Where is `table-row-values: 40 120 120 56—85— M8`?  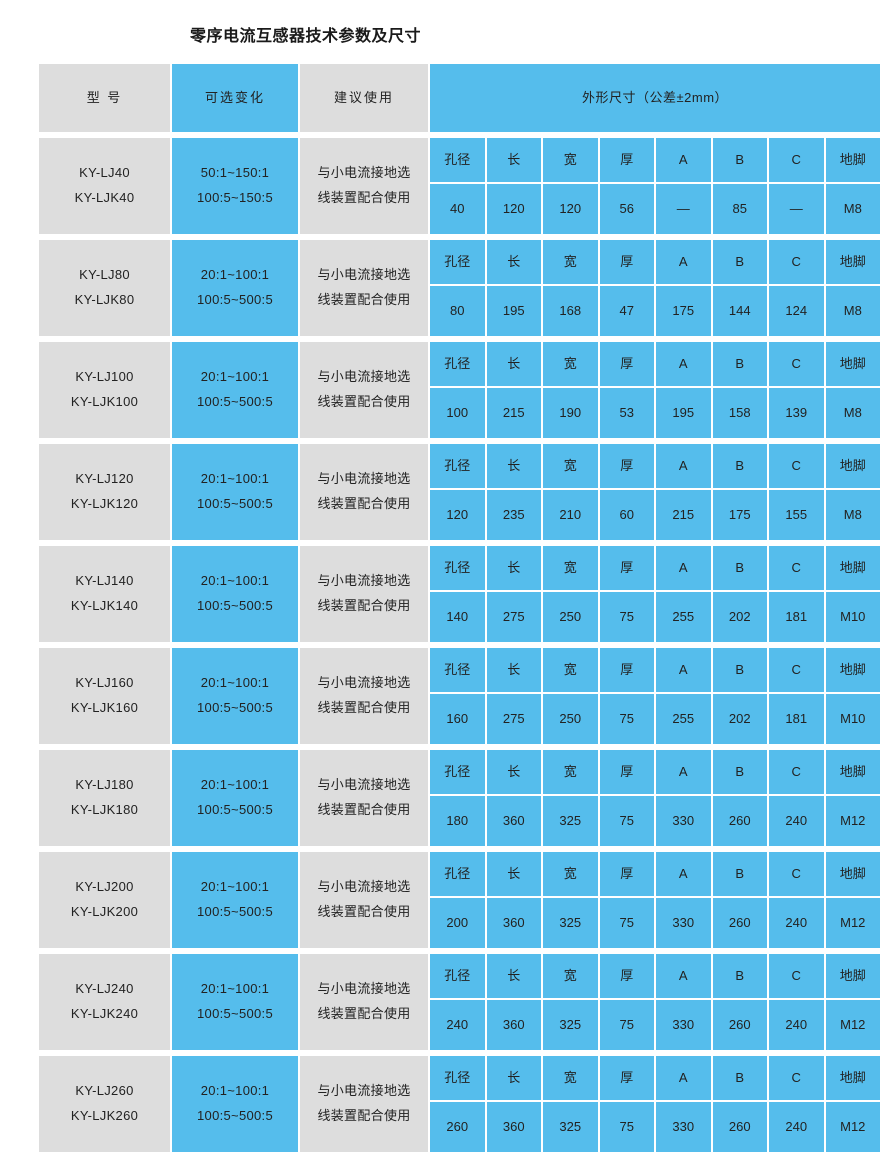
table-row-values: 40 120 120 56—85— M8 is located at coordinates (460, 209).